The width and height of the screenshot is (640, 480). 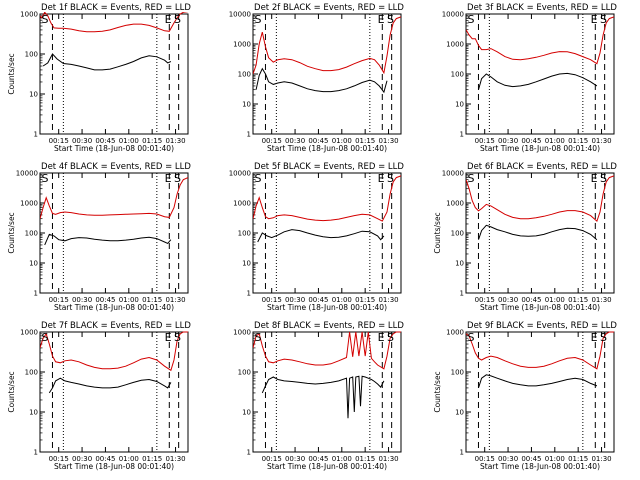 What do you see at coordinates (116, 326) in the screenshot?
I see `chart-title: Det 7f BLACK = Events, RED = LLD` at bounding box center [116, 326].